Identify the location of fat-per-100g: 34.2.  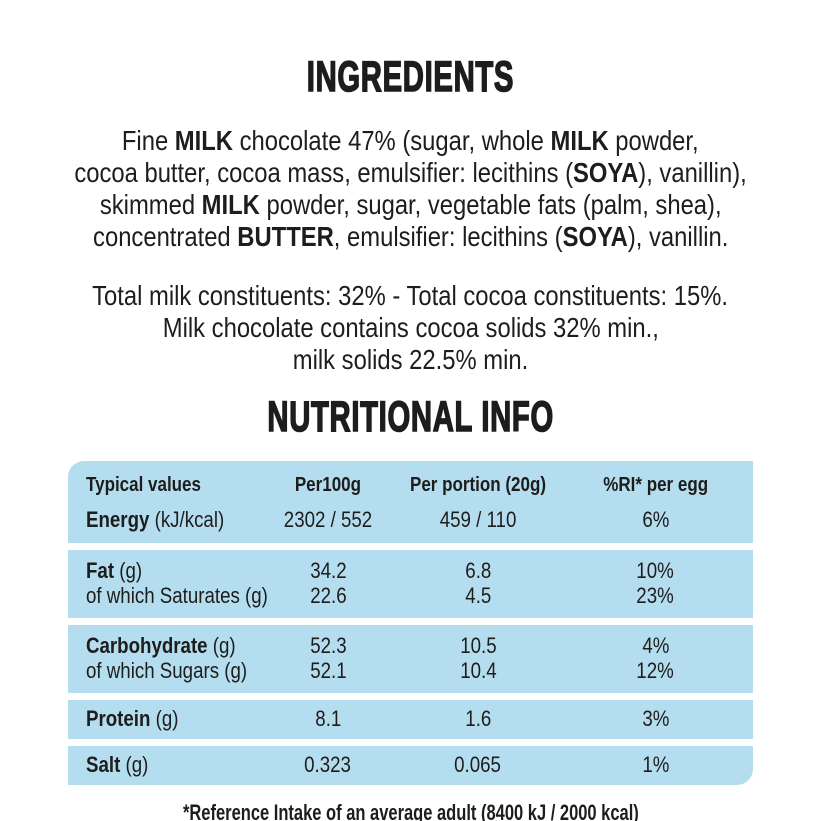
(328, 570).